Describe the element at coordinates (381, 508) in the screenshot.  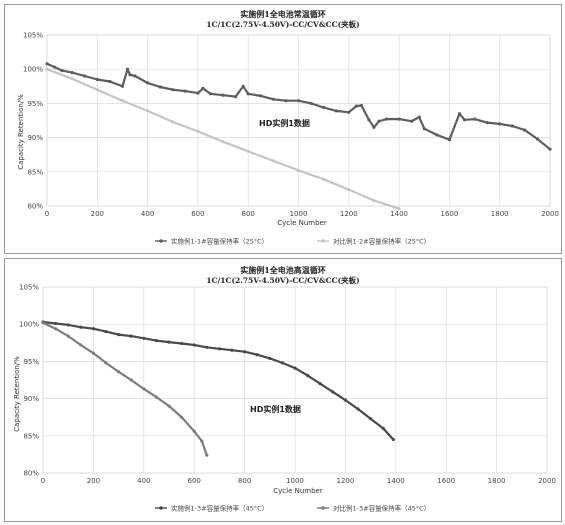
I see `legend-label-series-2: 对比例1-3#容量保持率（45°C）` at that location.